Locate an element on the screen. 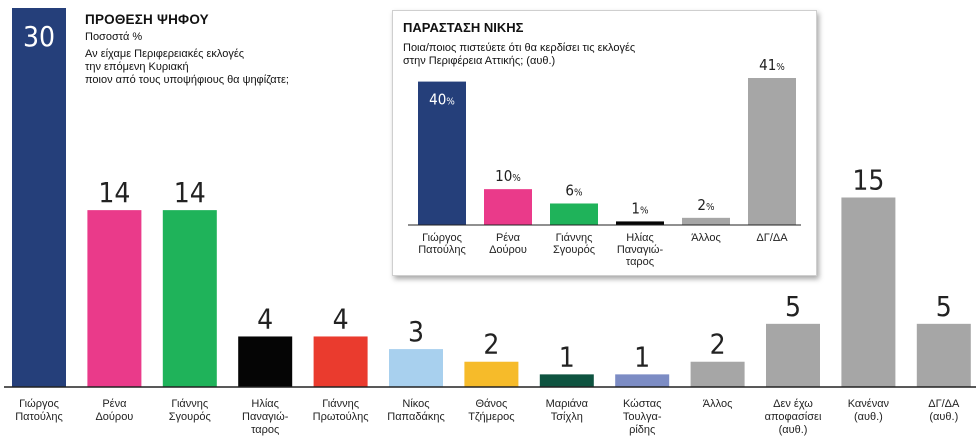 The width and height of the screenshot is (980, 443). main-category-label: Μαριάνα is located at coordinates (567, 404).